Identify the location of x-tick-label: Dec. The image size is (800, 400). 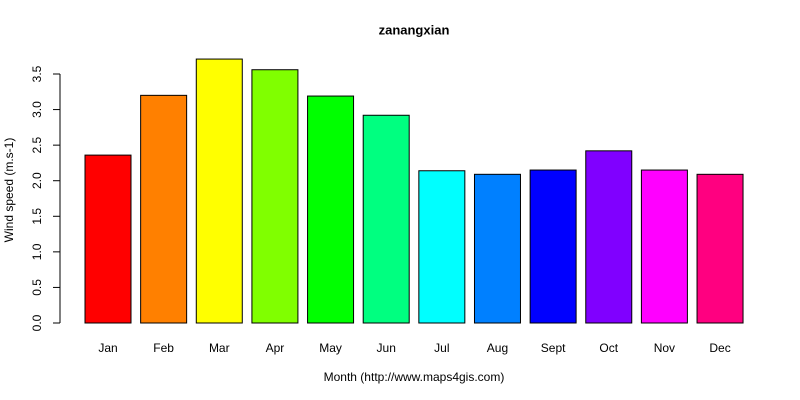
(719, 348).